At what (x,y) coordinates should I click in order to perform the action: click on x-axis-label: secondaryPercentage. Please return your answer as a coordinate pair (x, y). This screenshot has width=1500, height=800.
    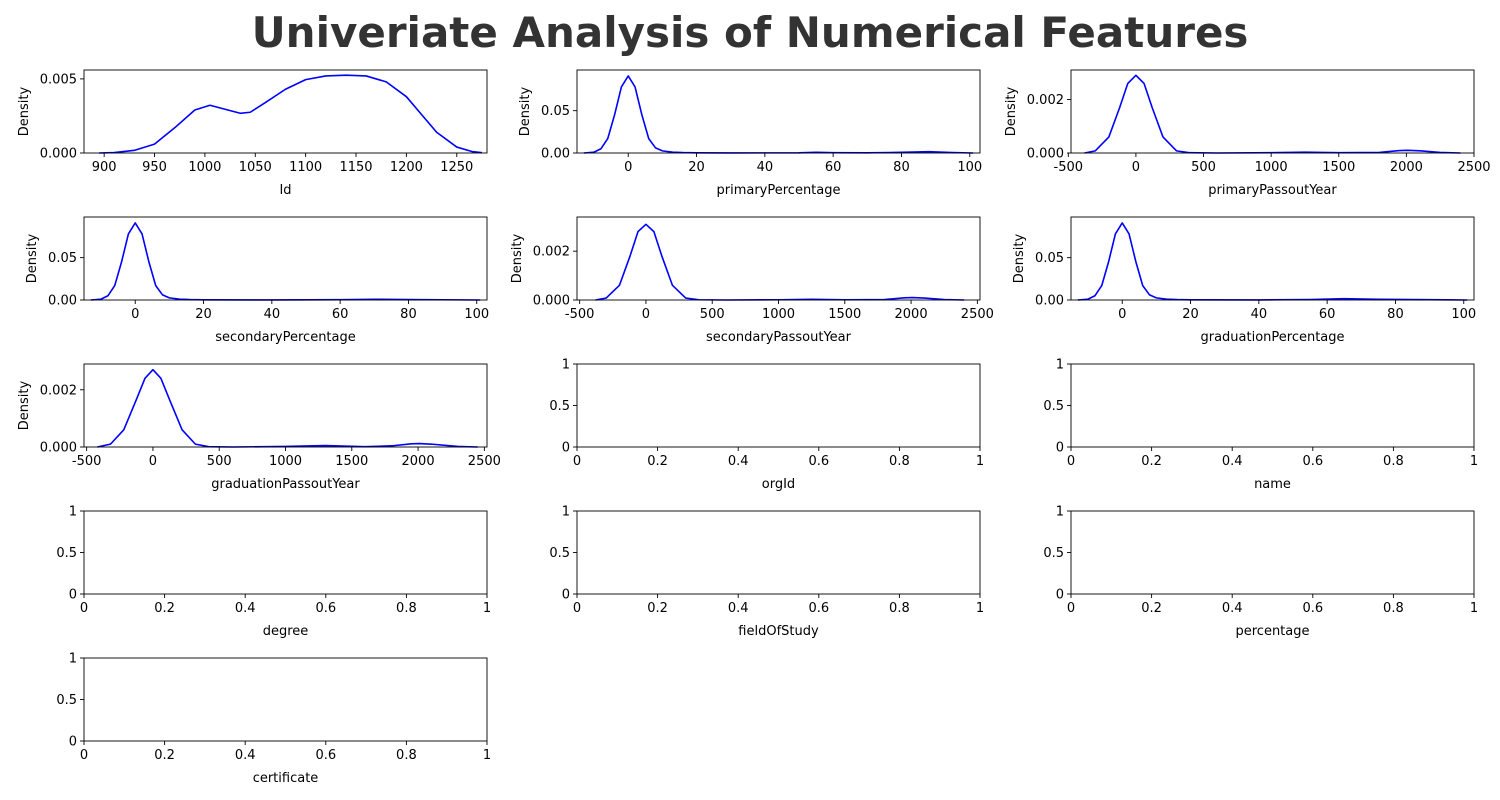
    Looking at the image, I should click on (285, 337).